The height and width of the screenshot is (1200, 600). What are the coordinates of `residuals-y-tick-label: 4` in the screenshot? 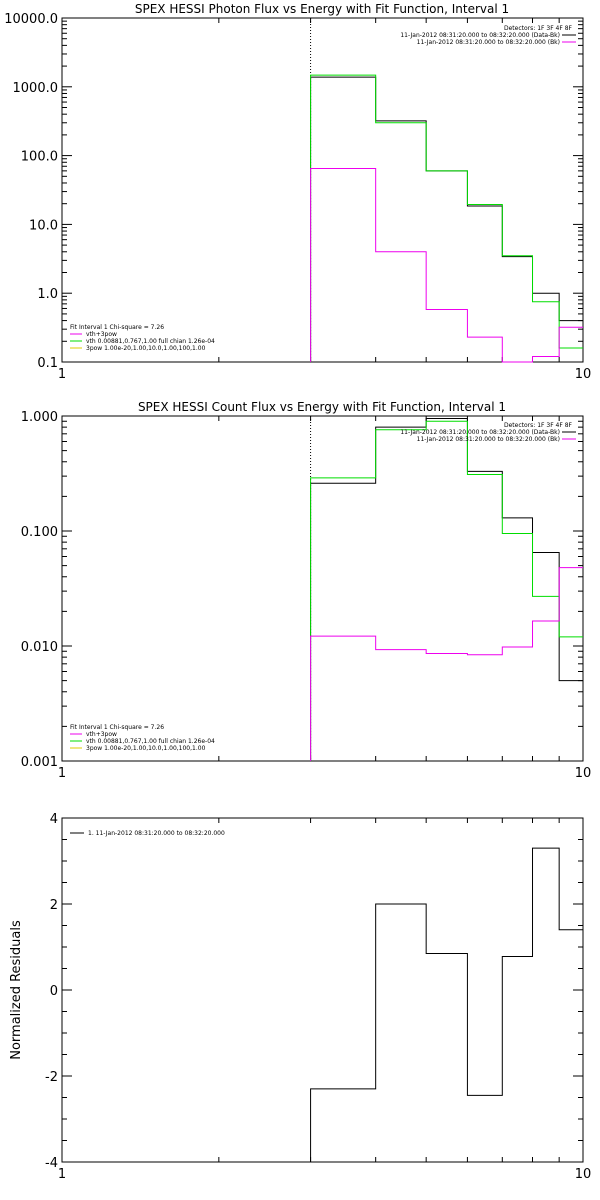 It's located at (54, 819).